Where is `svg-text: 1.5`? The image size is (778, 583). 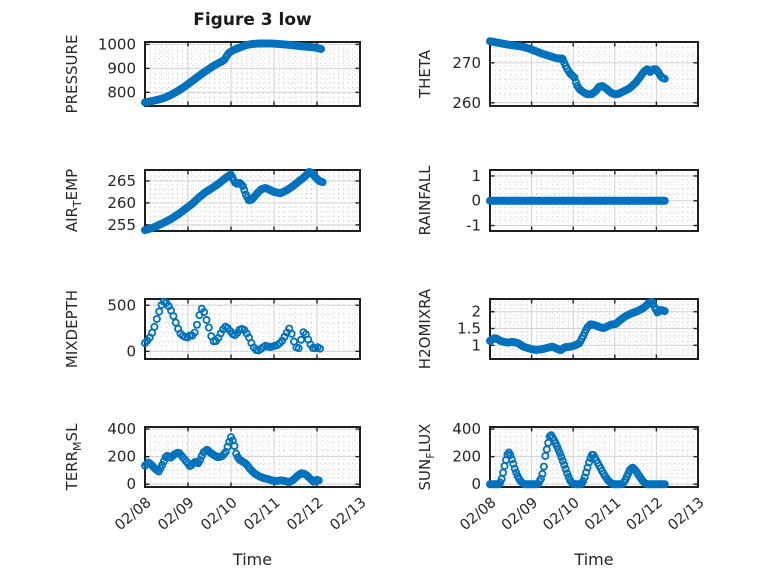
svg-text: 1.5 is located at coordinates (469, 328).